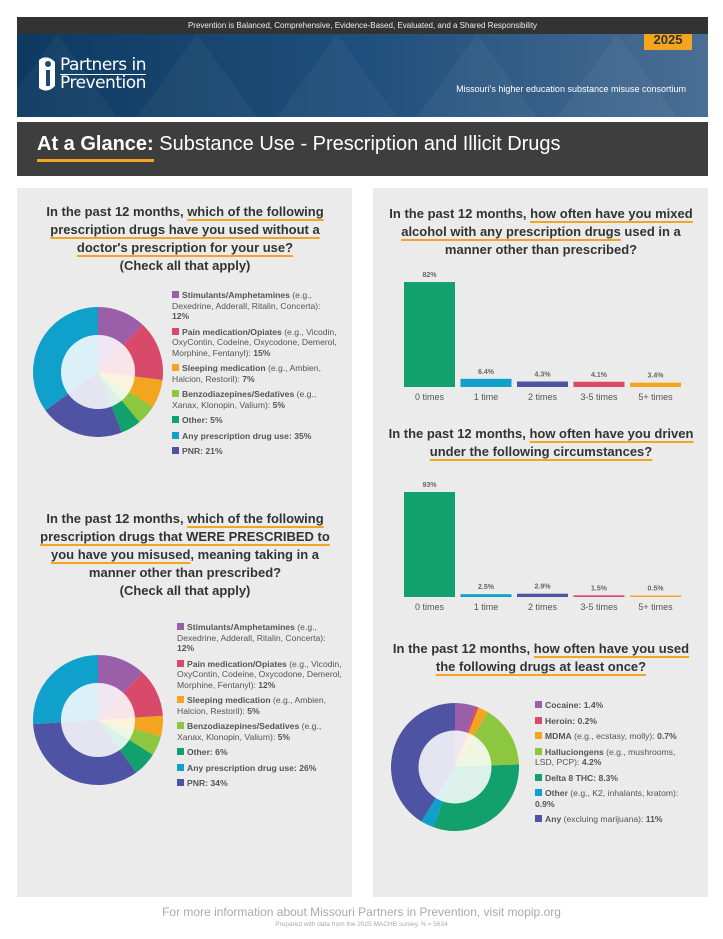 The width and height of the screenshot is (723, 939). I want to click on bar-value-label: 4.1%, so click(599, 375).